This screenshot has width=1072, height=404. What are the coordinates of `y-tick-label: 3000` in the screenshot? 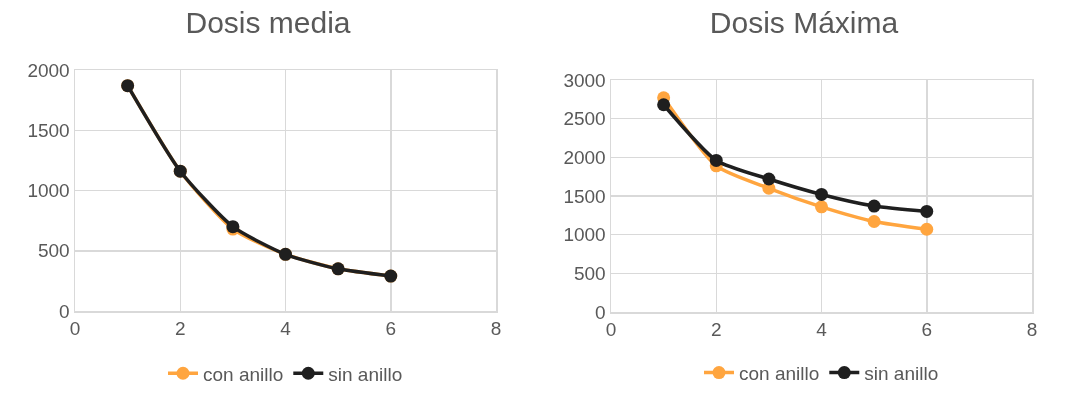 It's located at (584, 80).